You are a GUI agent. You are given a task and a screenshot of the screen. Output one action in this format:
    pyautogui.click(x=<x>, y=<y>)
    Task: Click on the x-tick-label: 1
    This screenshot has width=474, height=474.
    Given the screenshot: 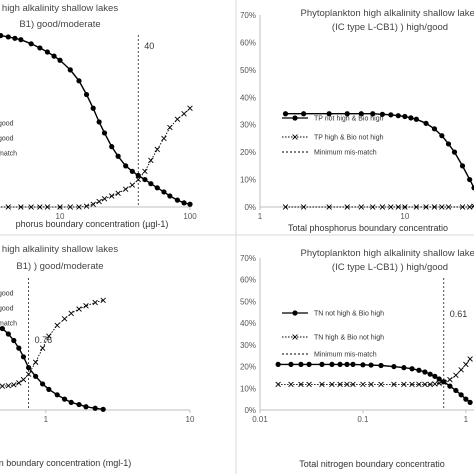 What is the action you would take?
    pyautogui.click(x=466, y=419)
    